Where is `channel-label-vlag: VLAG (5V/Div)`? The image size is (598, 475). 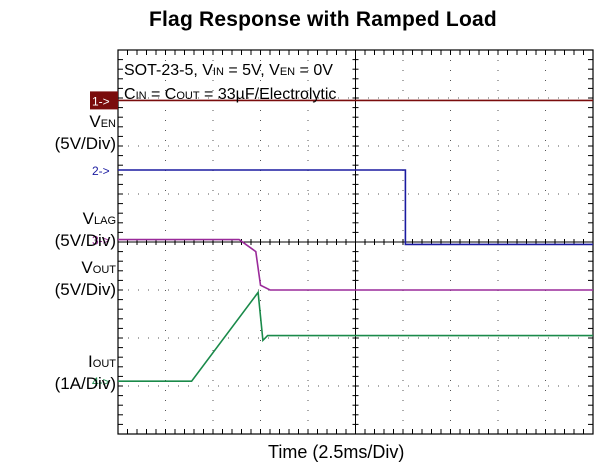
channel-label-vlag: VLAG (5V/Div) is located at coordinates (85, 229).